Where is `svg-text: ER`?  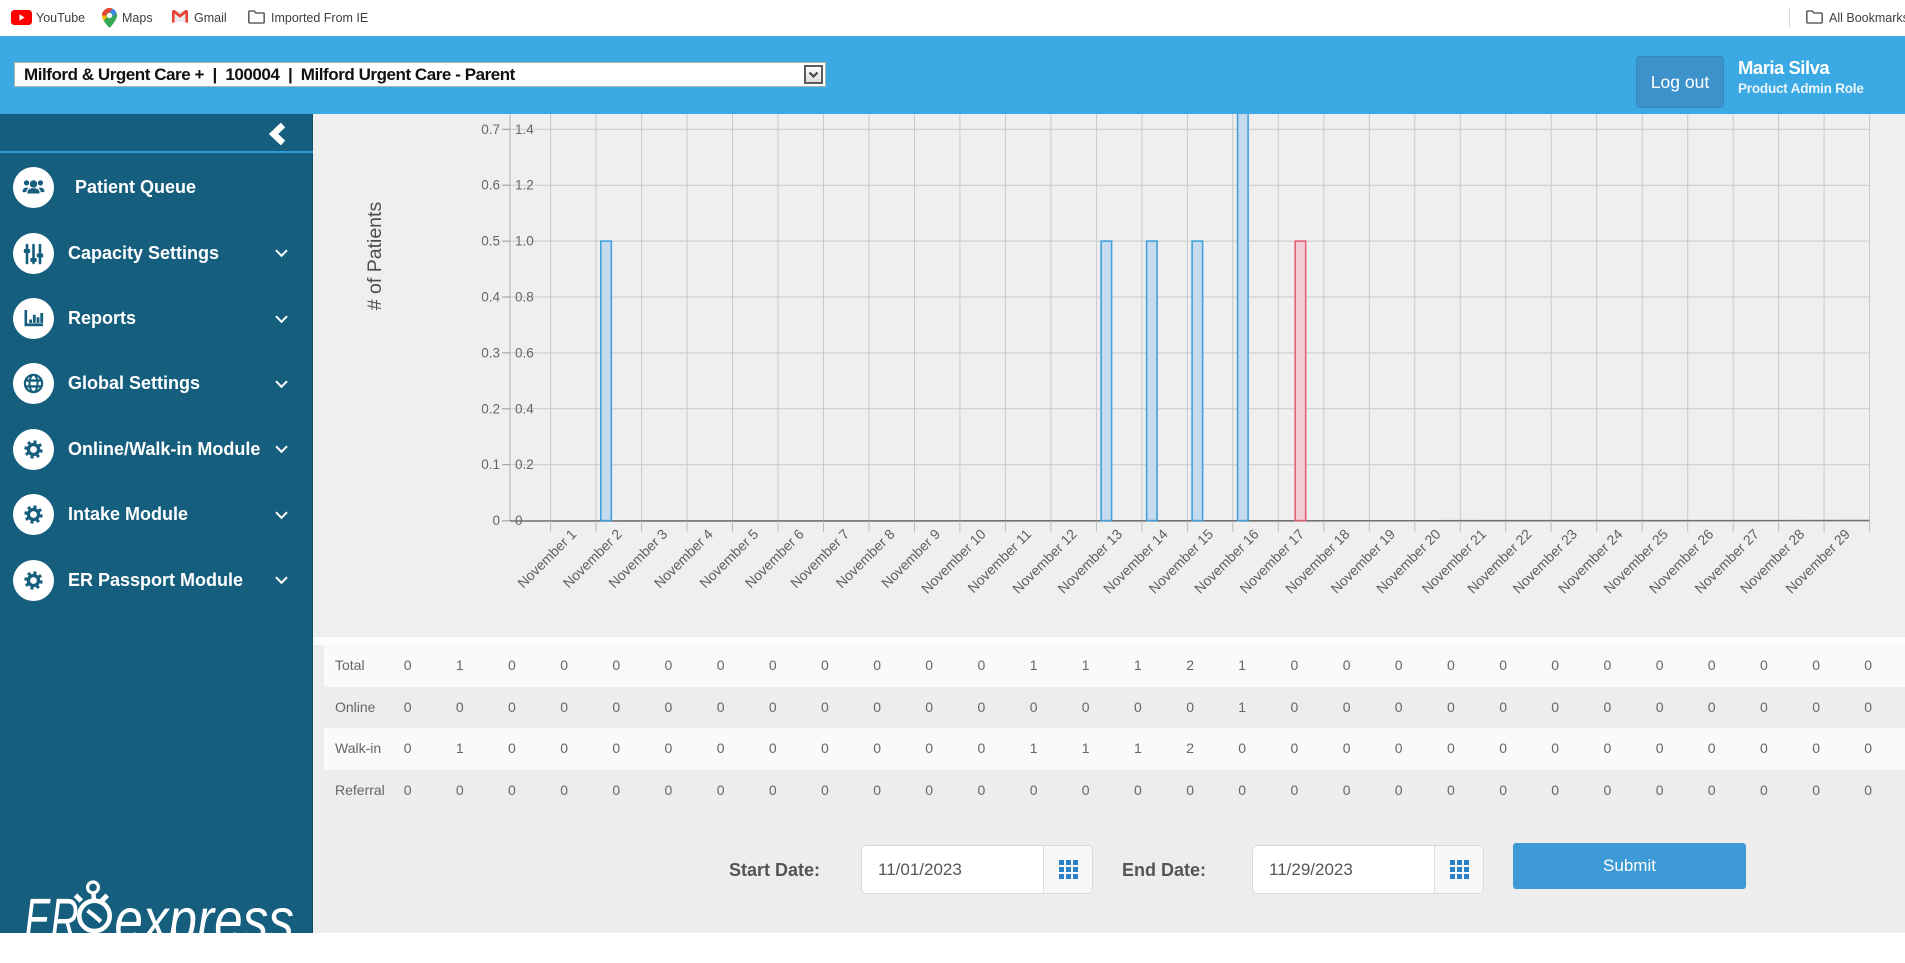
svg-text: ER is located at coordinates (51, 920).